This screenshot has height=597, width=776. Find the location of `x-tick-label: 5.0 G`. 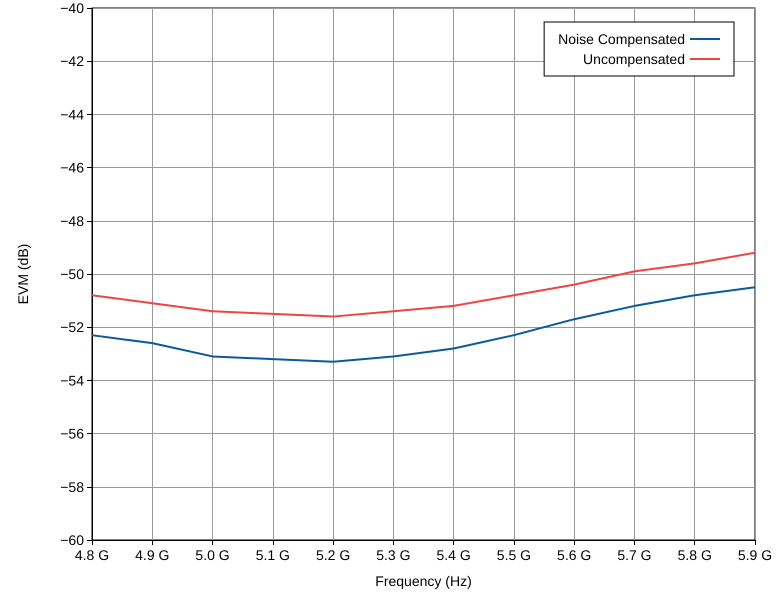

x-tick-label: 5.0 G is located at coordinates (212, 555).